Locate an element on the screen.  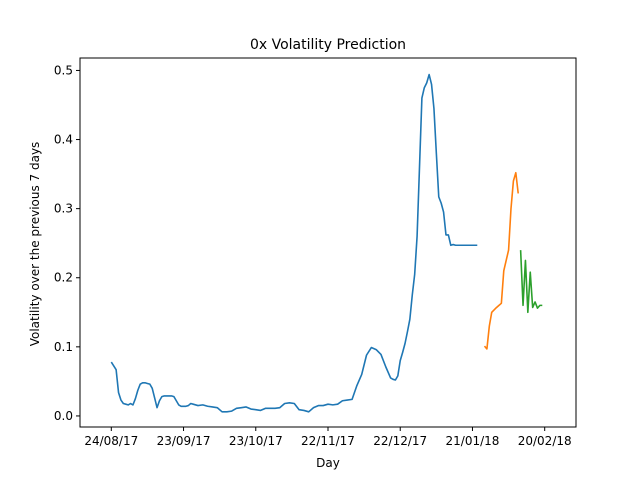
y-tick-label: 0.4 is located at coordinates (63, 140).